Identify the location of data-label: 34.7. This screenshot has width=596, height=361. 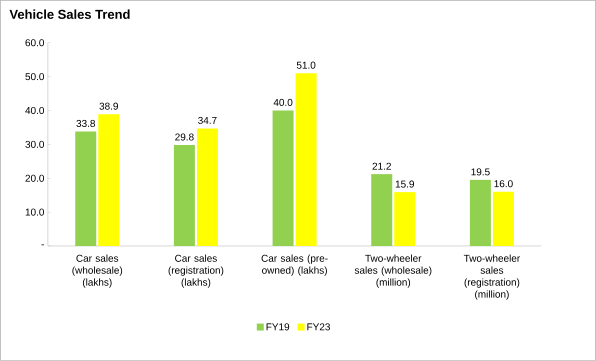
(207, 120).